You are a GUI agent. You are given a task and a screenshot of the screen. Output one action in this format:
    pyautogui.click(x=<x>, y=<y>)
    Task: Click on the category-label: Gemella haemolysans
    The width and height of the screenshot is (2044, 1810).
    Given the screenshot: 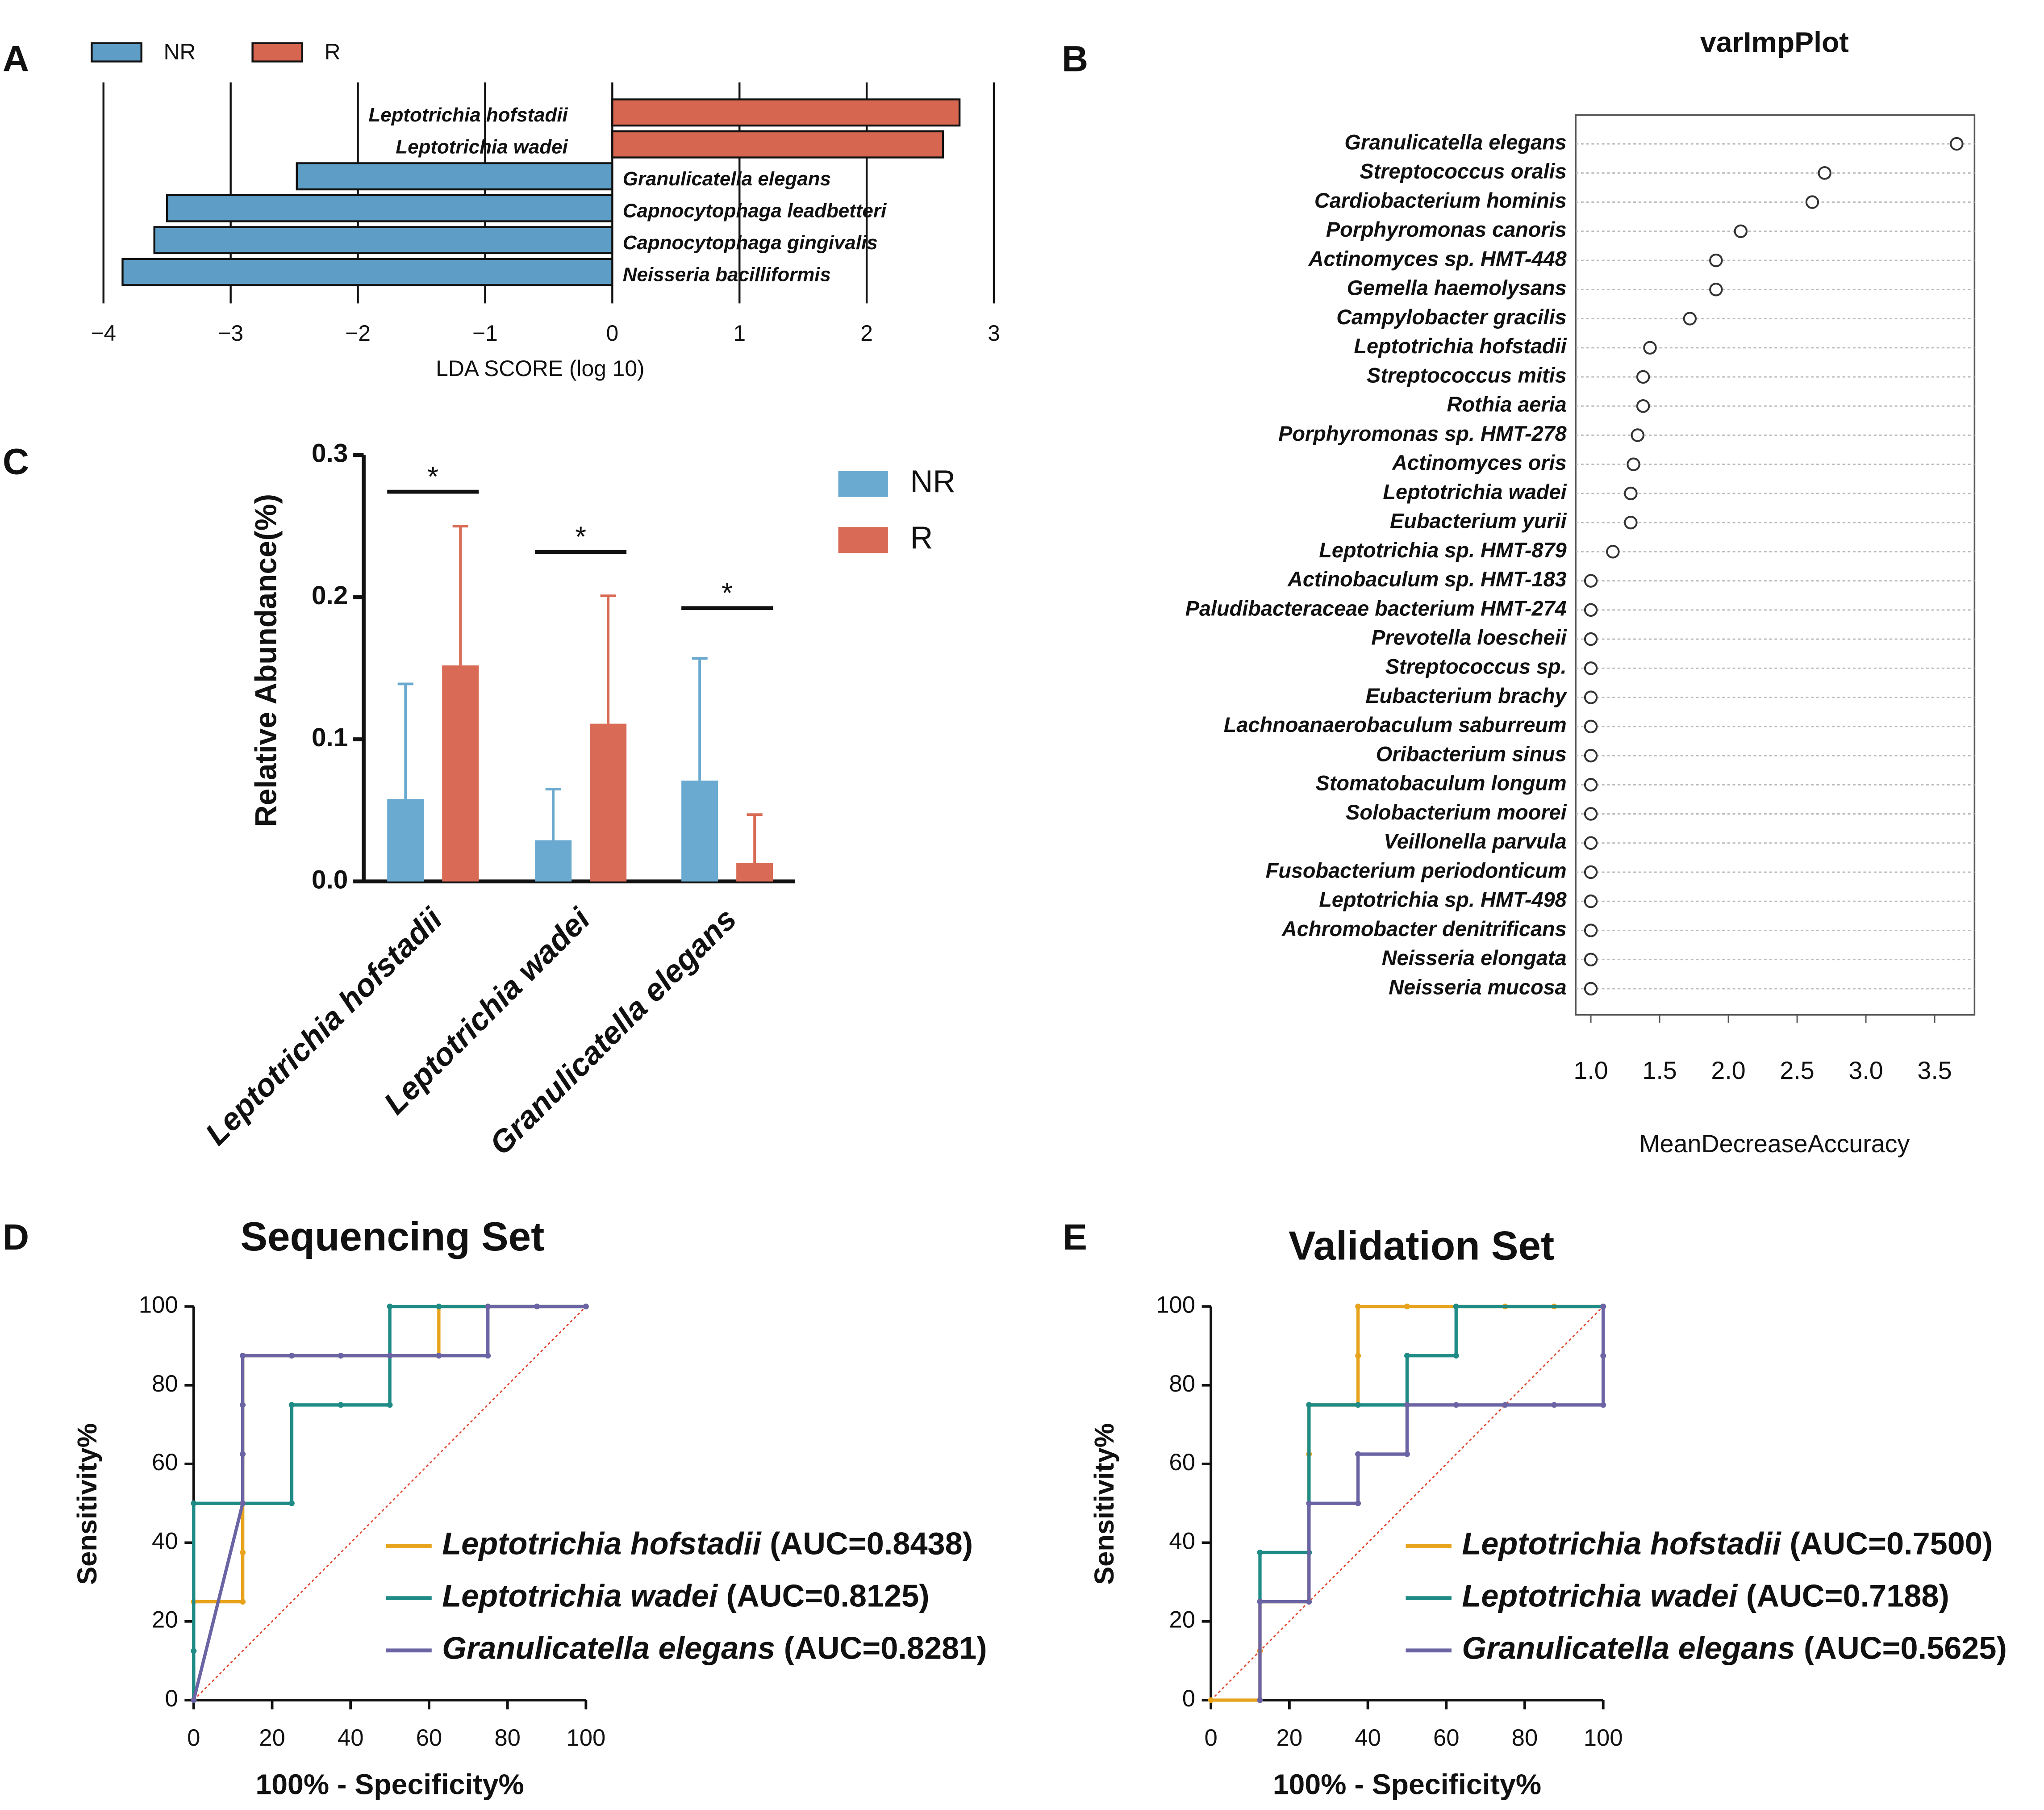 What is the action you would take?
    pyautogui.click(x=1457, y=288)
    